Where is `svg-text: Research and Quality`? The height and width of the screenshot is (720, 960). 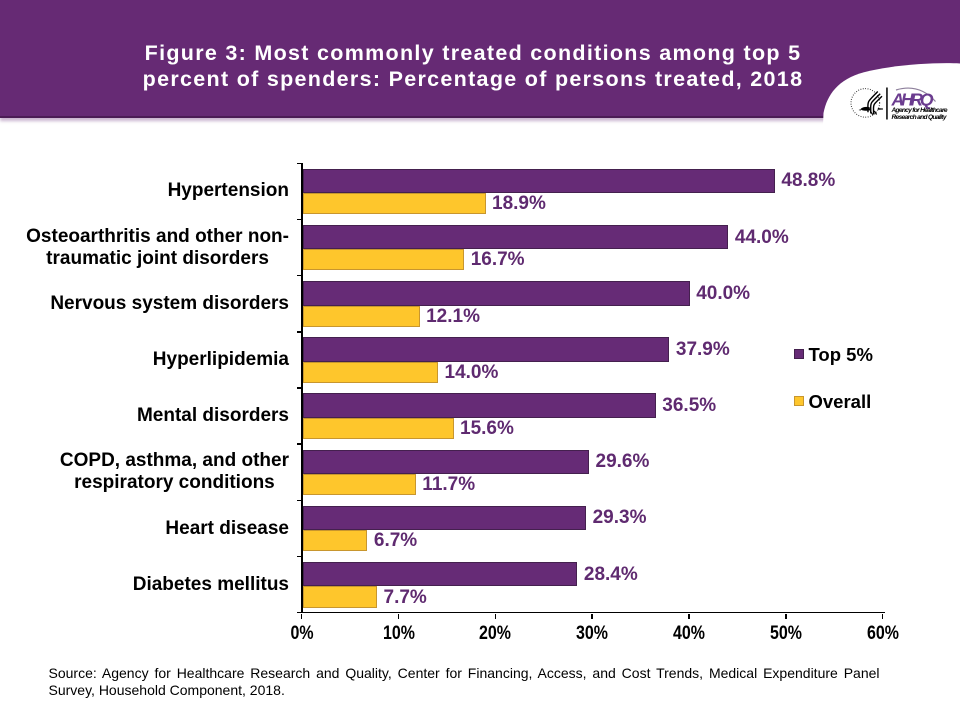
svg-text: Research and Quality is located at coordinates (919, 117).